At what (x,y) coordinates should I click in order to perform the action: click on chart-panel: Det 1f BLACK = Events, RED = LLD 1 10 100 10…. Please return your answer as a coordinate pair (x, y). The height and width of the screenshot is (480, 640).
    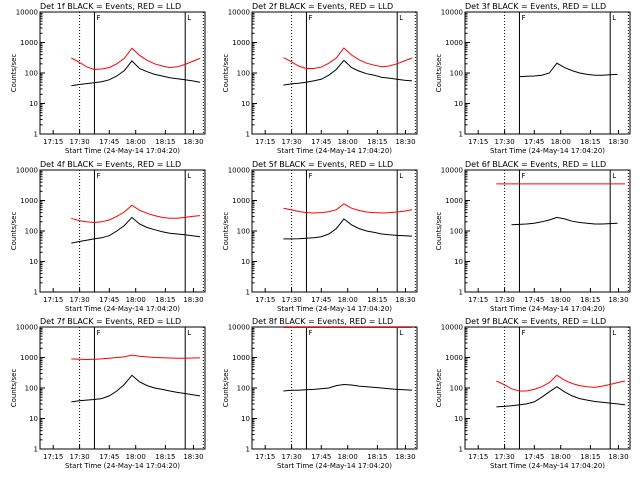
    Looking at the image, I should click on (108, 78).